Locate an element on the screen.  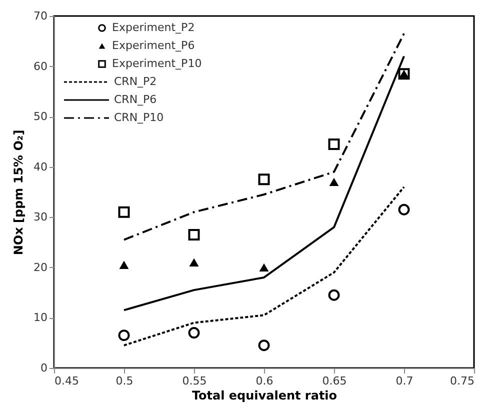
x-tick-label: 0.55 is located at coordinates (194, 381).